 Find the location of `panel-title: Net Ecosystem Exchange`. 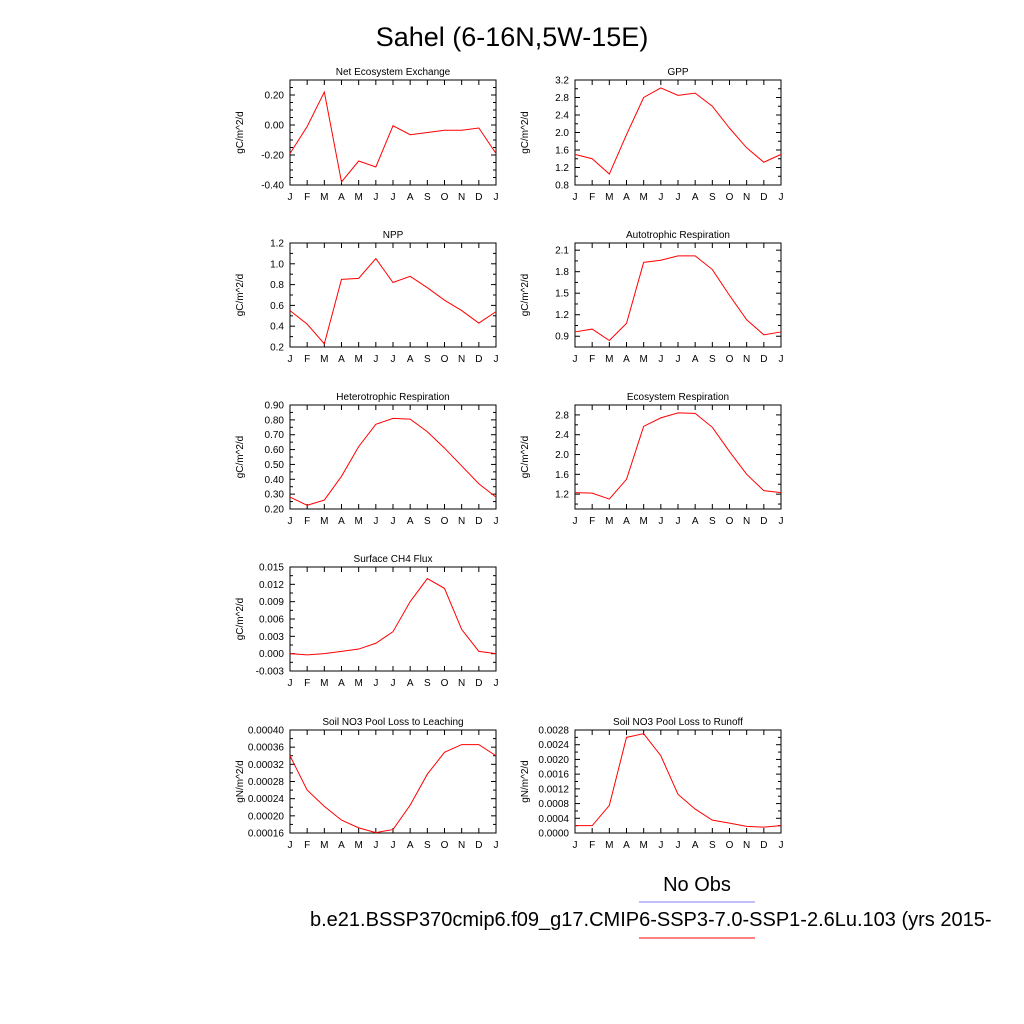

panel-title: Net Ecosystem Exchange is located at coordinates (393, 72).